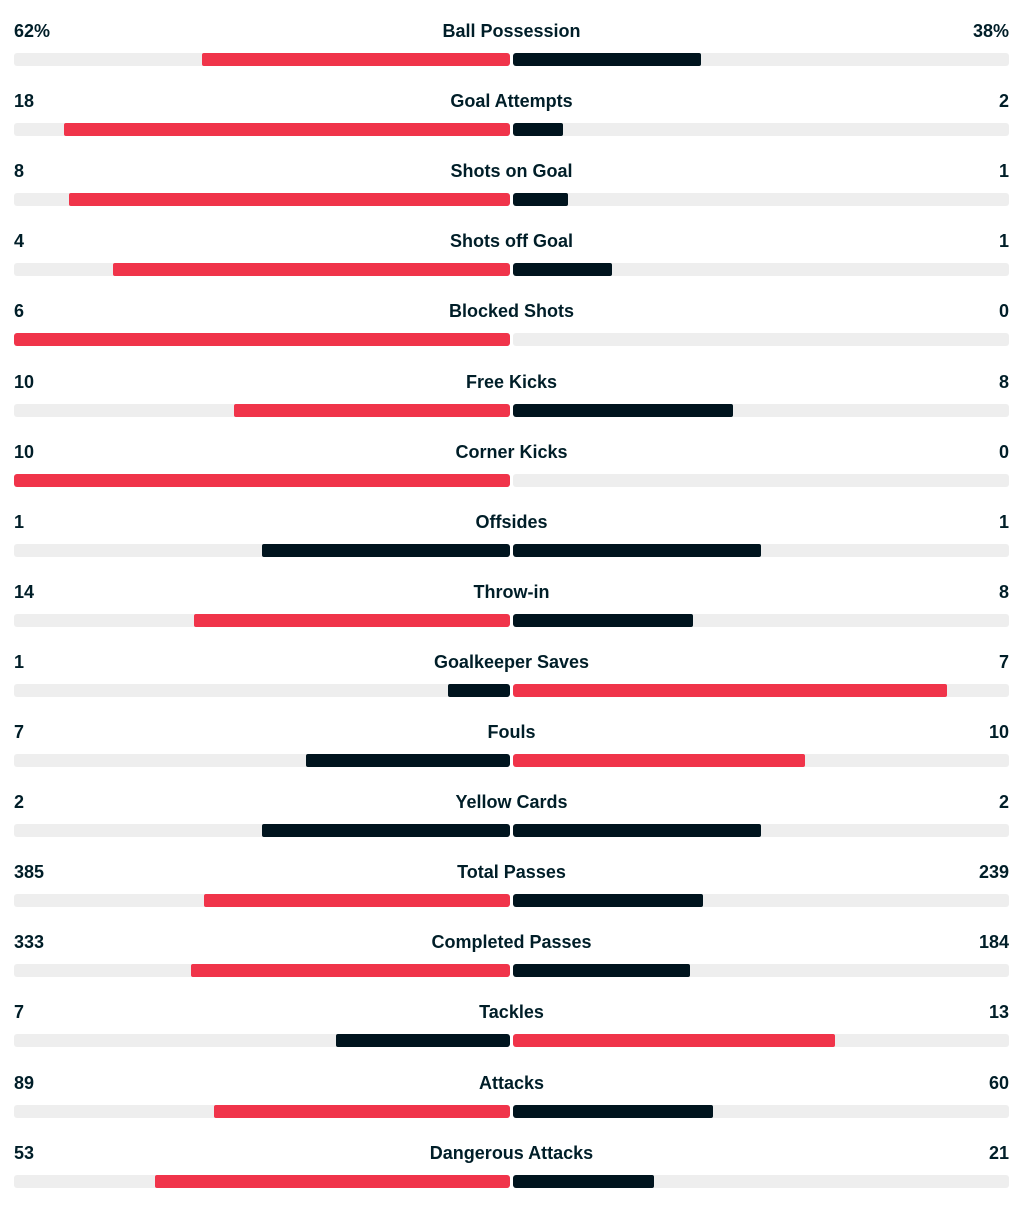  I want to click on stat-header: 4 Shots off Goal 1, so click(511, 241).